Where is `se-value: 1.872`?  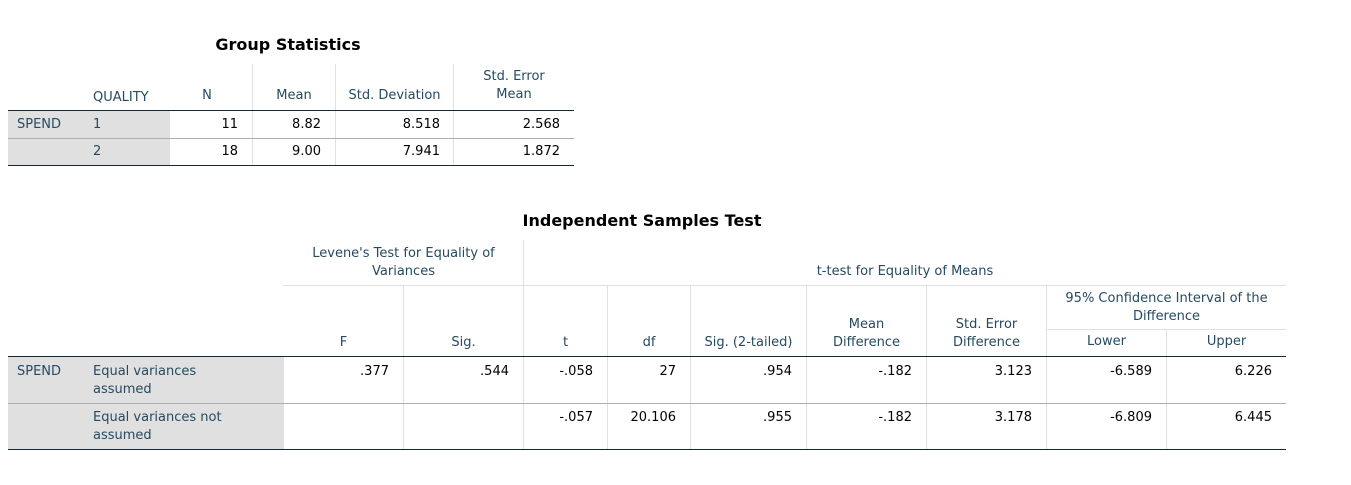
se-value: 1.872 is located at coordinates (541, 151).